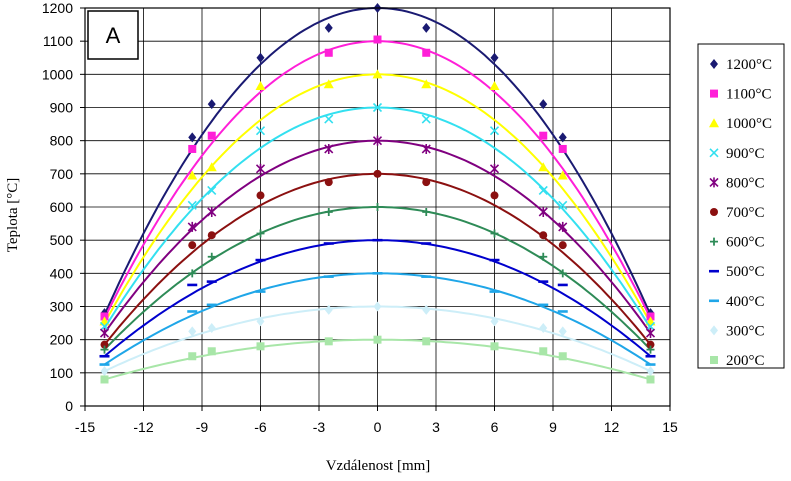  I want to click on y-tick-label: 1000, so click(57, 74).